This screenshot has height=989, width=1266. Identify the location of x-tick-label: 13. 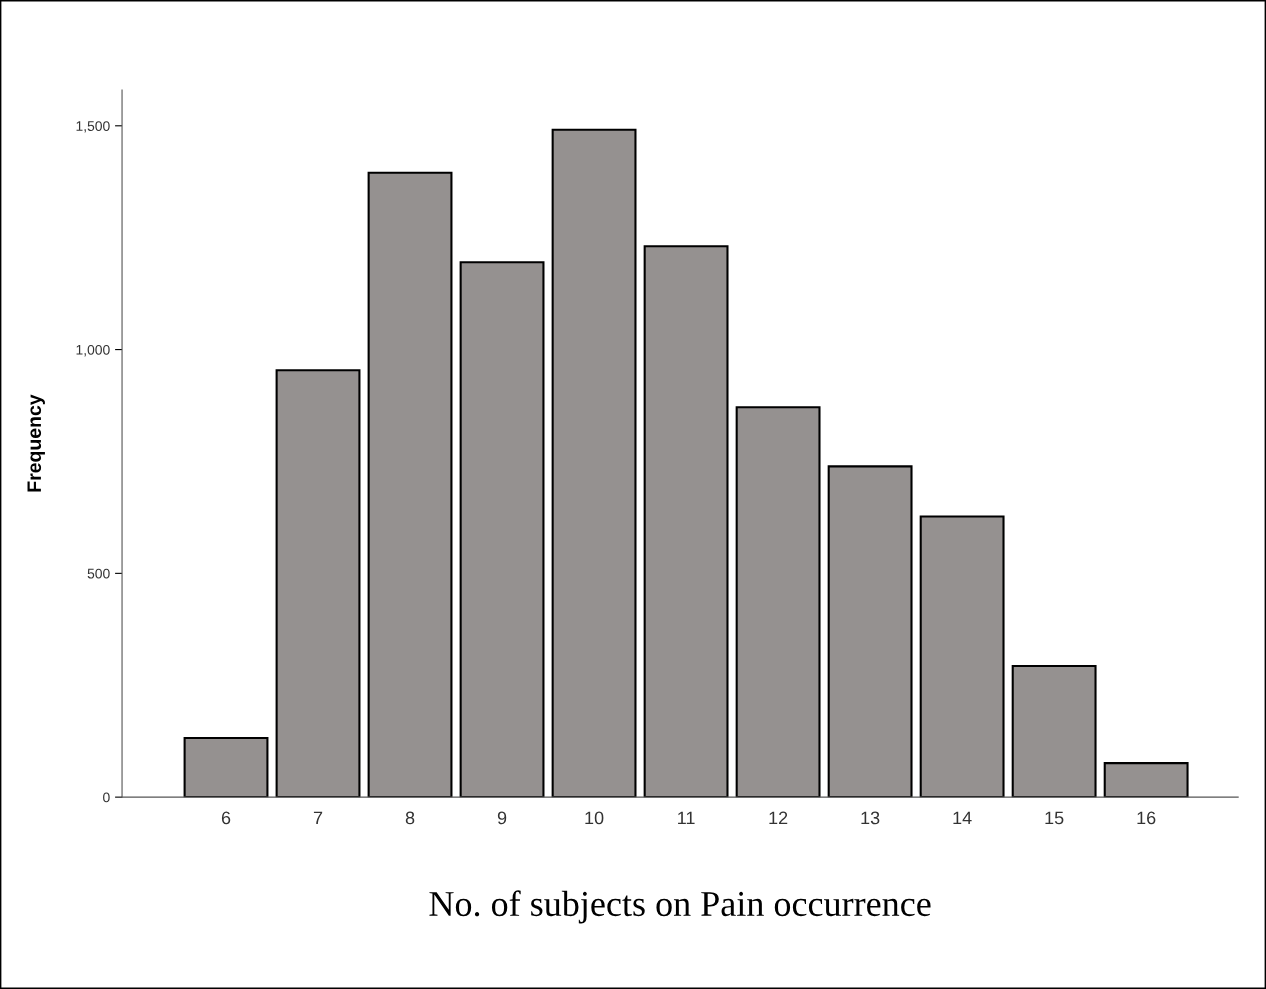
(870, 818).